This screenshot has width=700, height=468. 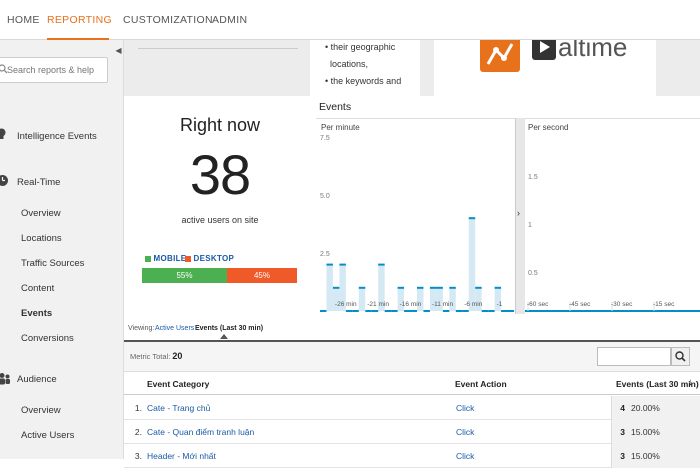 I want to click on x-tick-label: -6 min, so click(x=473, y=304).